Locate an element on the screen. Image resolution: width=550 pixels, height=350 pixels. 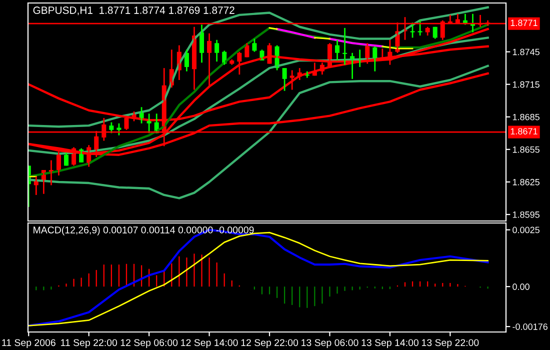
y-tick-label: 1.8685 is located at coordinates (526, 117).